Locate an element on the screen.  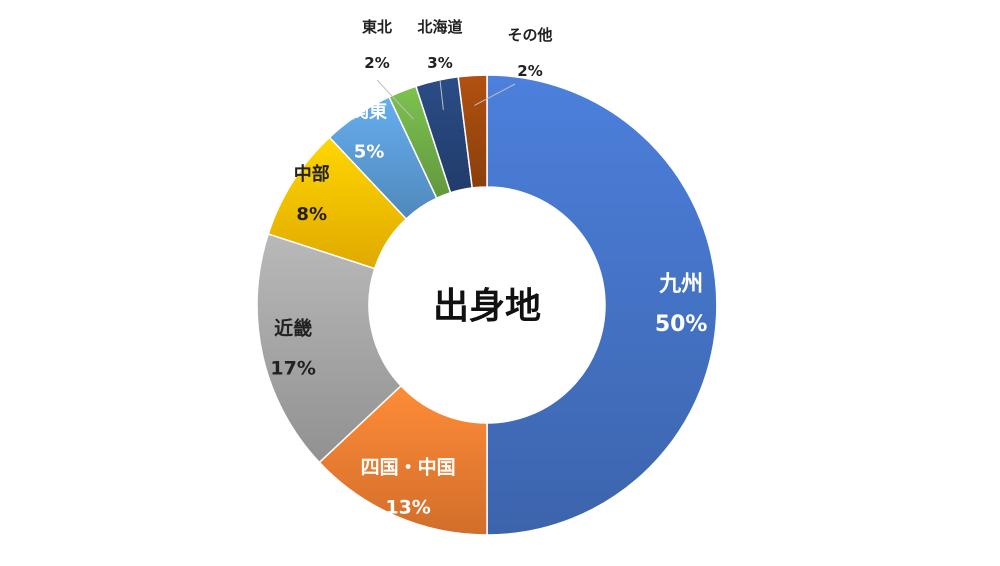
slice-value-label: 17% is located at coordinates (292, 368).